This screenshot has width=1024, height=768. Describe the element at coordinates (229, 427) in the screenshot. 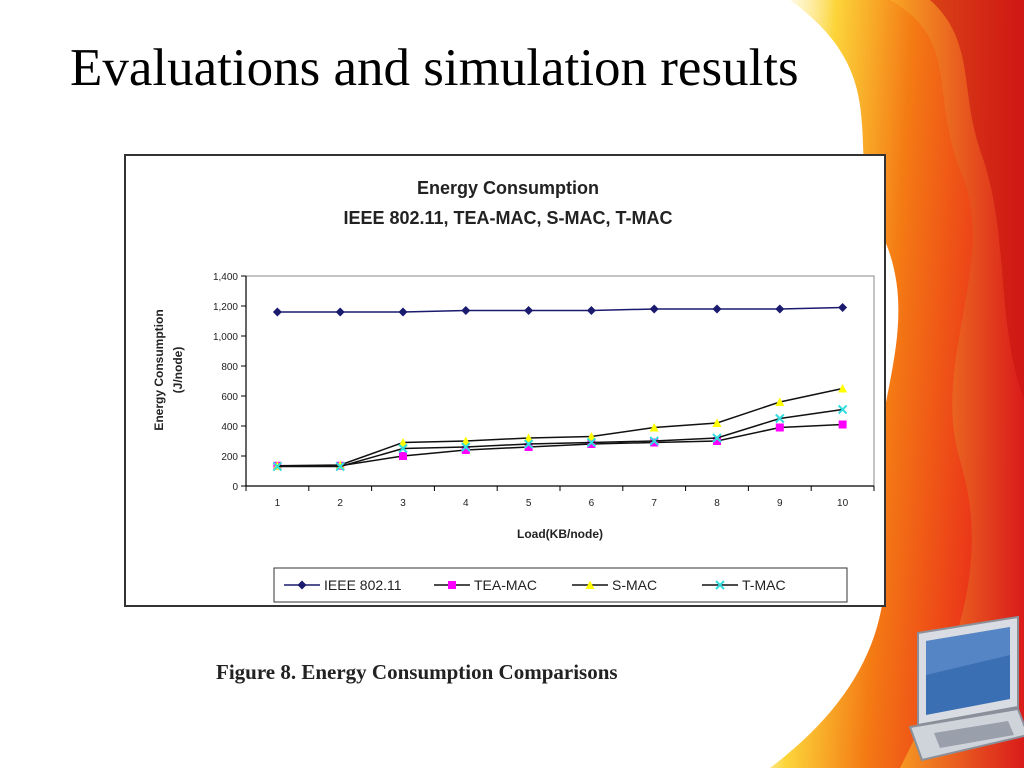

I see `y-tick-label: 400` at that location.